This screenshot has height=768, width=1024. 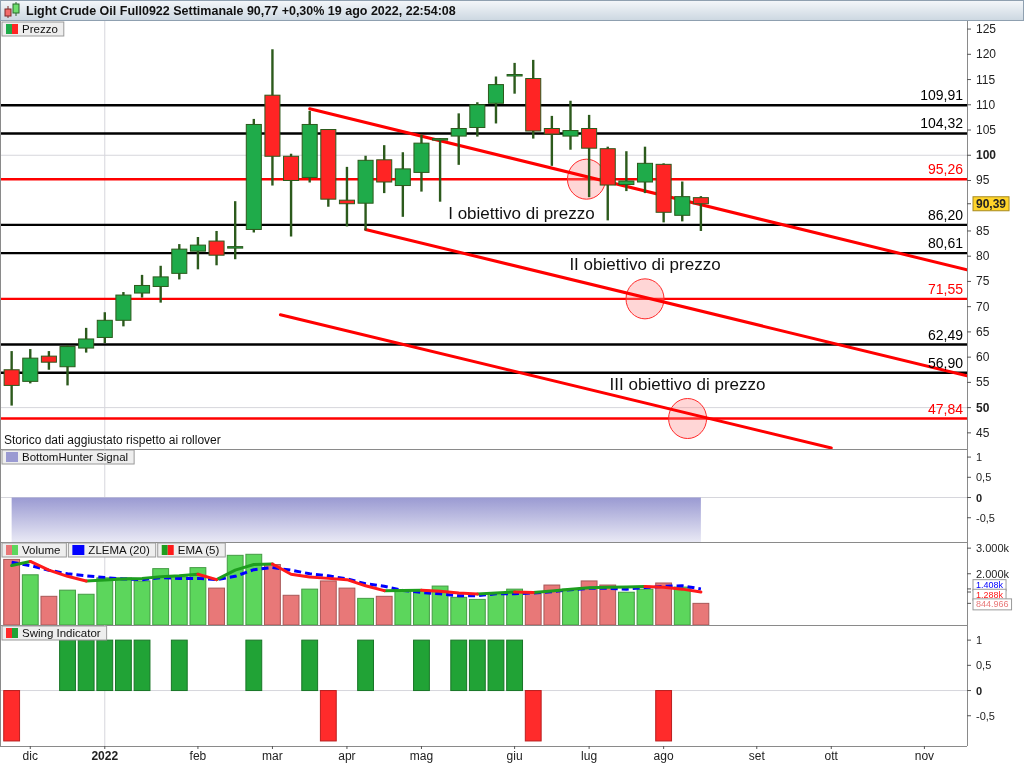 I want to click on x-tick-label: lug, so click(x=589, y=756).